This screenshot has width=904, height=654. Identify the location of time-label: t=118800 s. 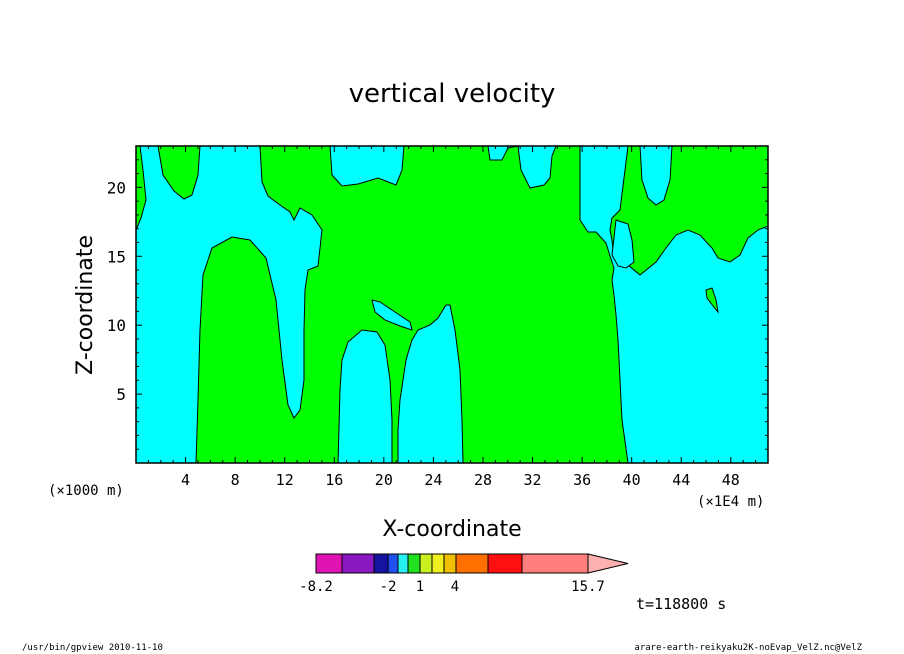
(681, 604).